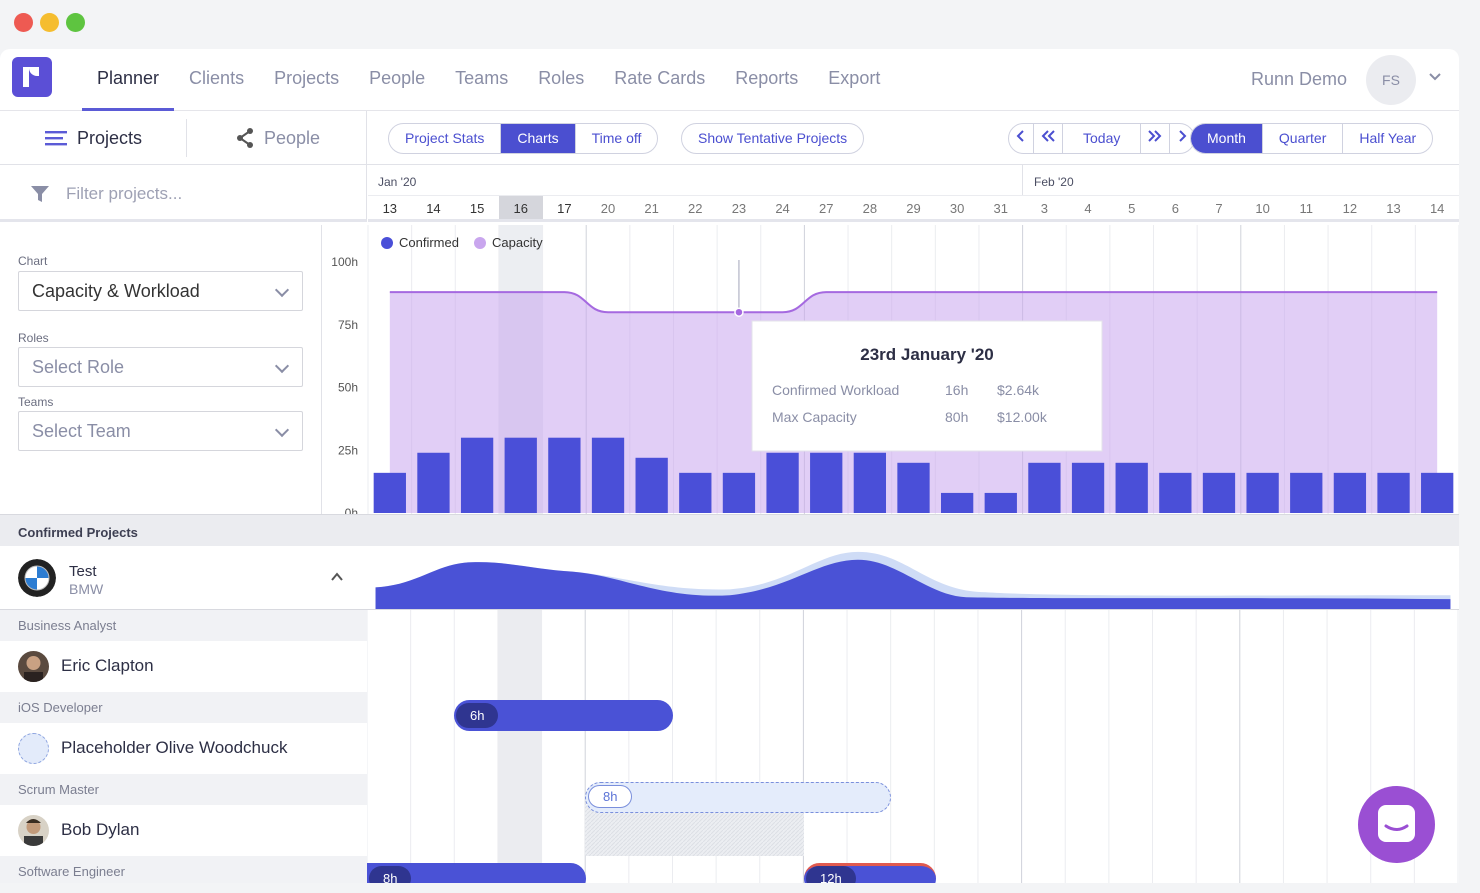 The width and height of the screenshot is (1480, 893). I want to click on tooltip-row-hours: 80h, so click(956, 417).